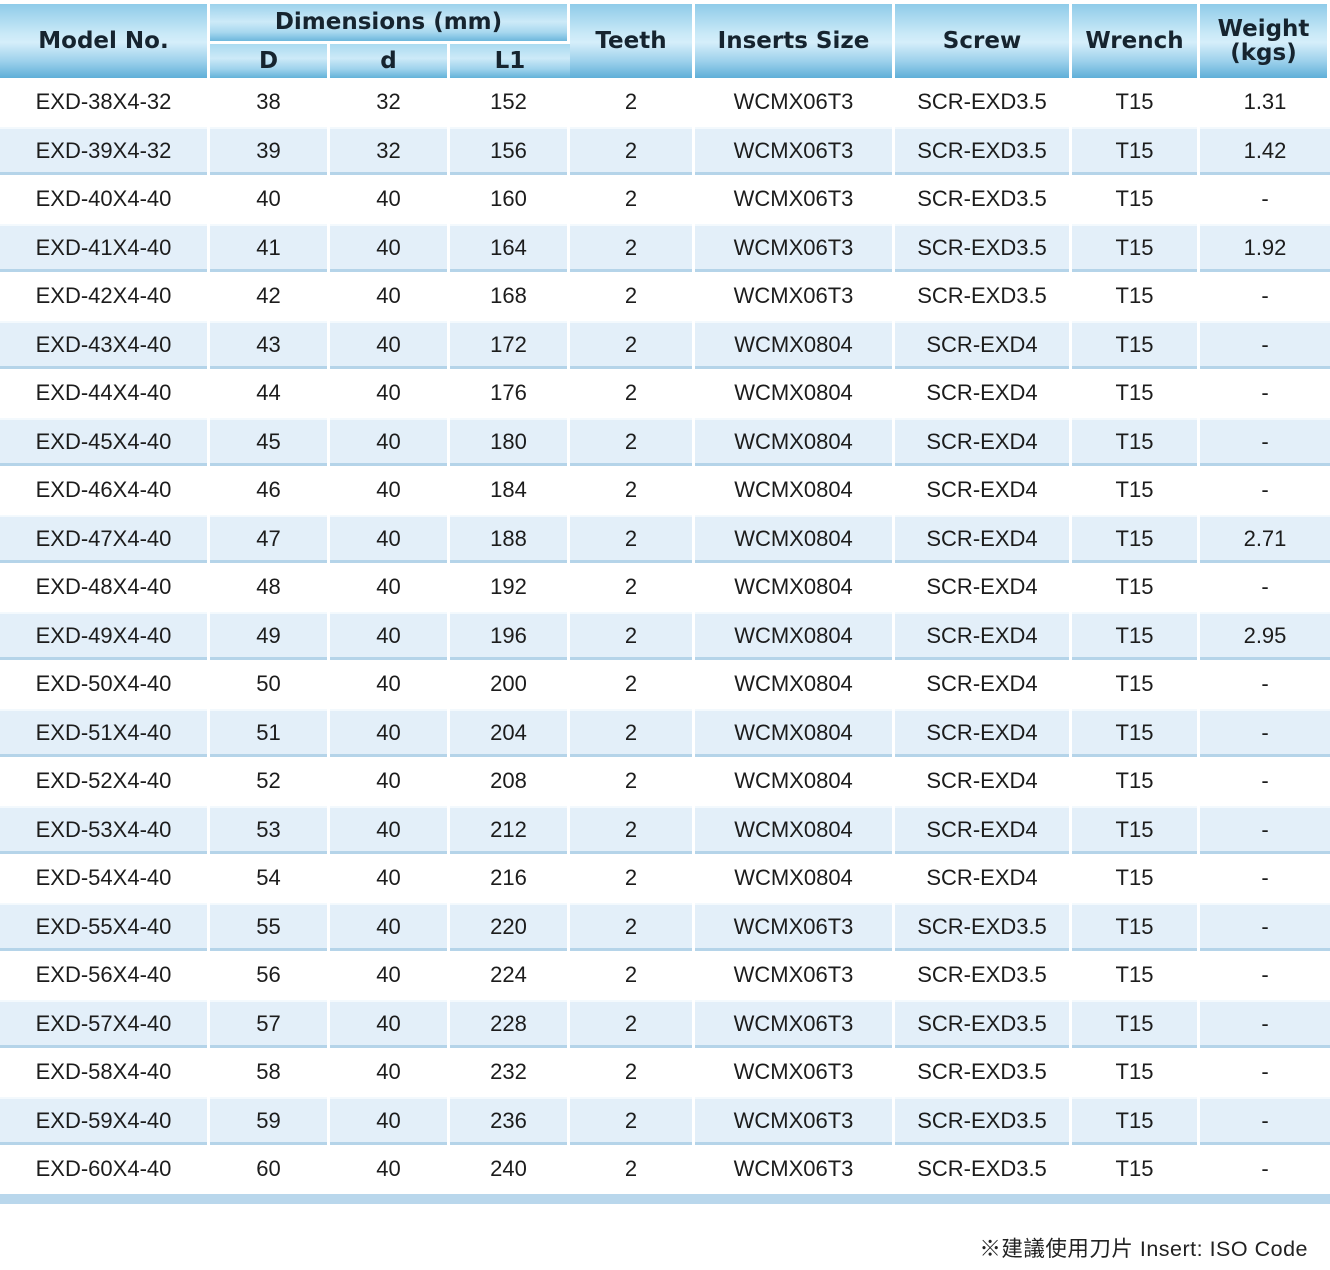 The image size is (1330, 1270). I want to click on cell-L1: 240, so click(510, 1169).